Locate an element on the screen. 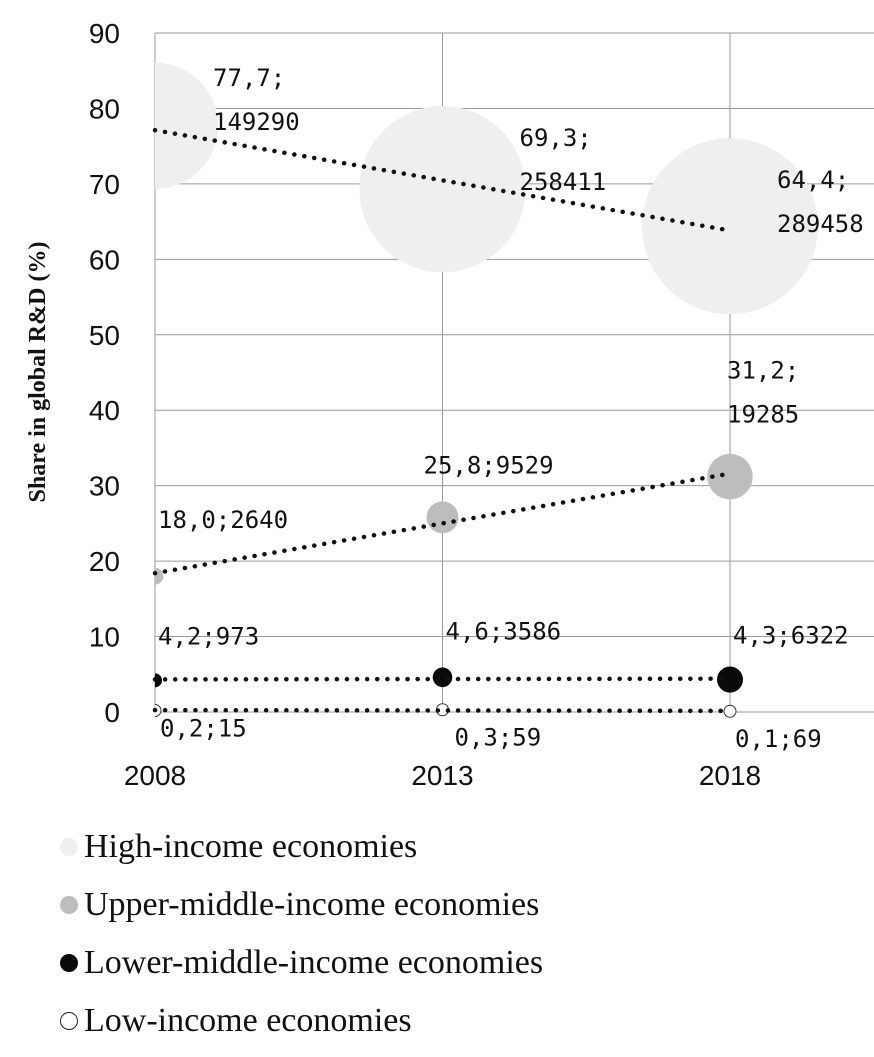  data-label-high-income-economies-2013-line1: 69,3; is located at coordinates (556, 138).